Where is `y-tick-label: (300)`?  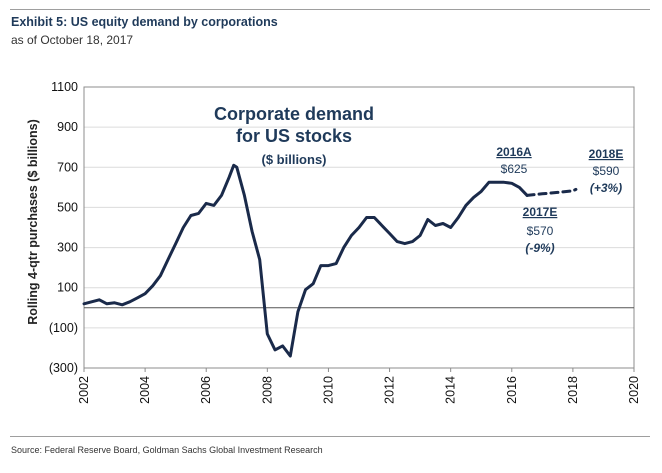
y-tick-label: (300) is located at coordinates (63, 368).